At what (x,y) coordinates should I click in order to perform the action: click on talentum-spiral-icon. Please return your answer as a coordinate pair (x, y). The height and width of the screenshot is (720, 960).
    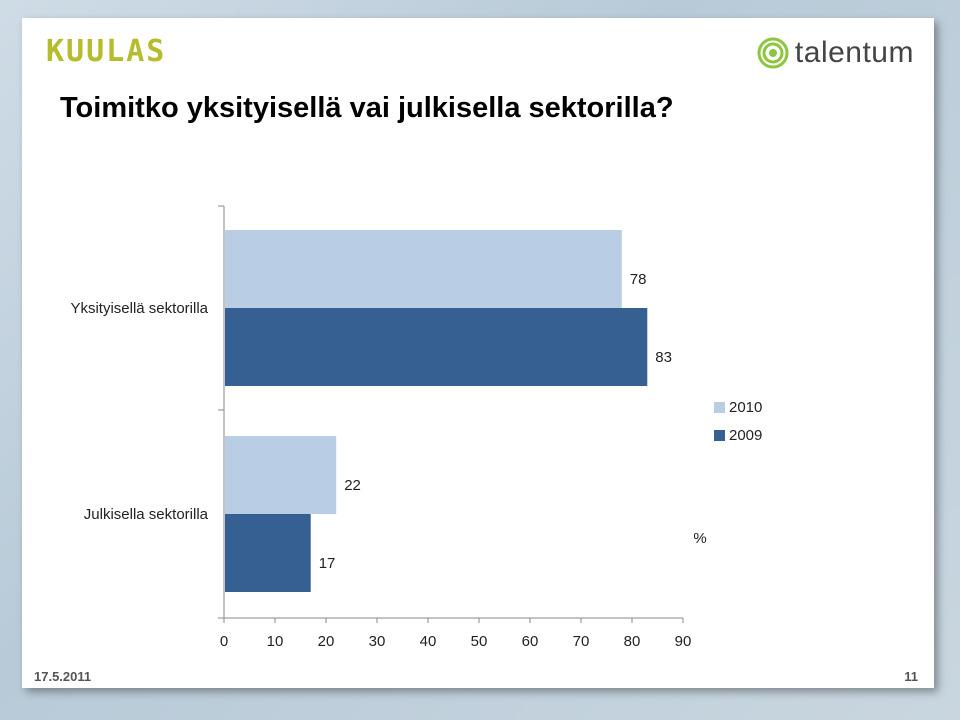
    Looking at the image, I should click on (773, 53).